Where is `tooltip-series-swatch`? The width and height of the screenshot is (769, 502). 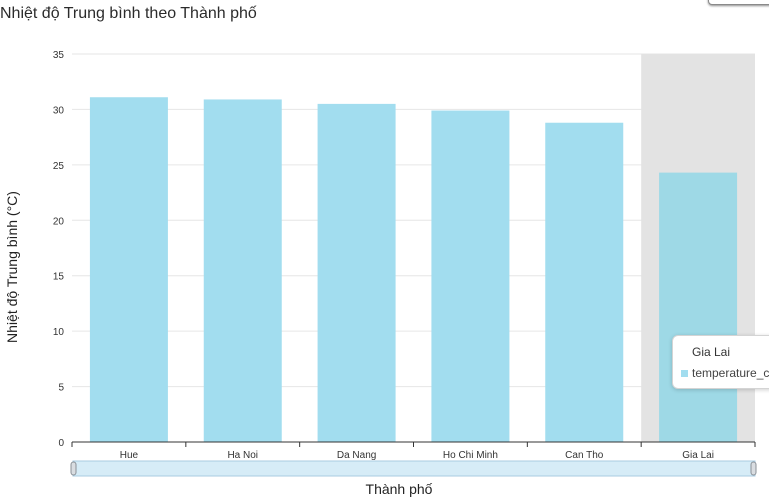
tooltip-series-swatch is located at coordinates (684, 373).